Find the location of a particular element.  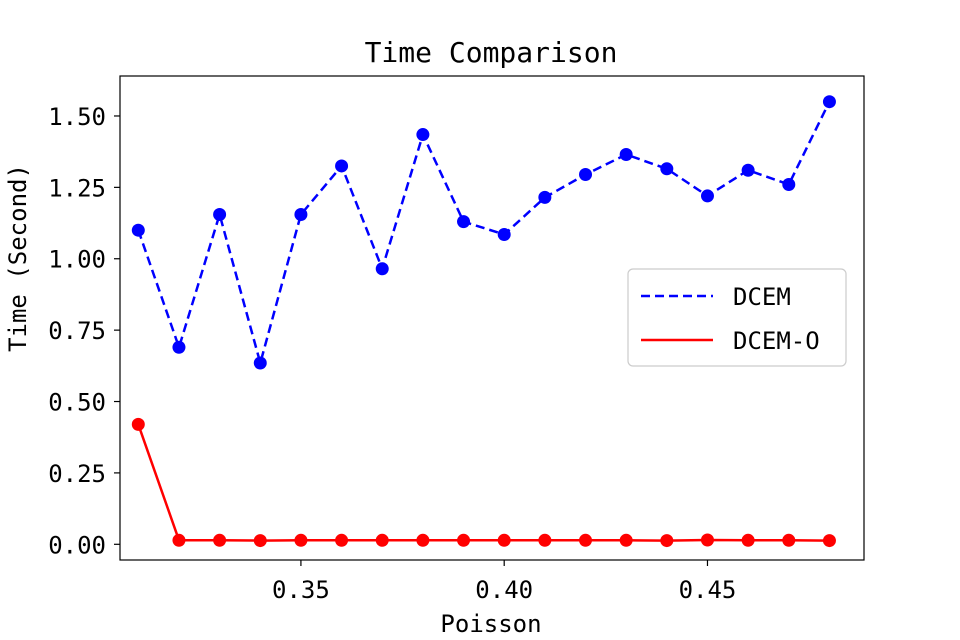

x-axis-ticks: 0.35 0.40 0.45 is located at coordinates (504, 582).